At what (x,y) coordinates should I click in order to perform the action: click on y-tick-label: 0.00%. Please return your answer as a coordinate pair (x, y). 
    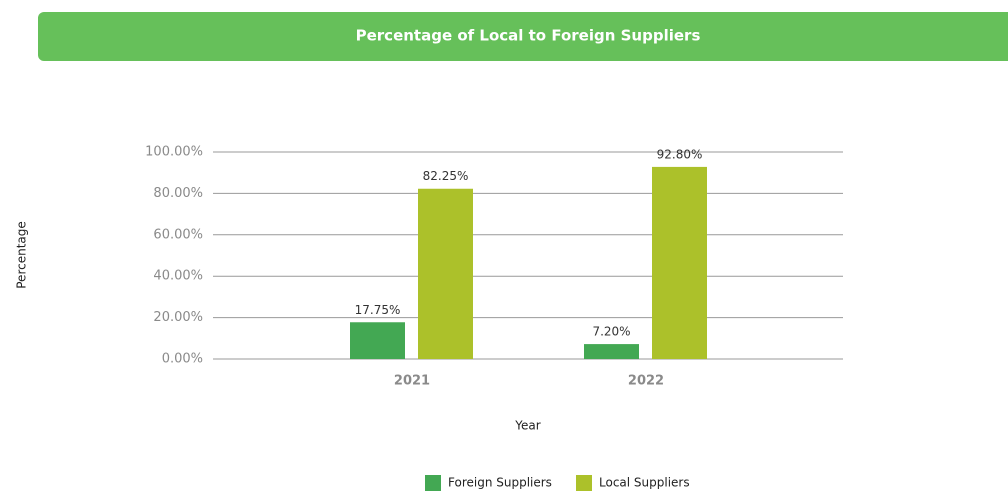
    Looking at the image, I should click on (182, 359).